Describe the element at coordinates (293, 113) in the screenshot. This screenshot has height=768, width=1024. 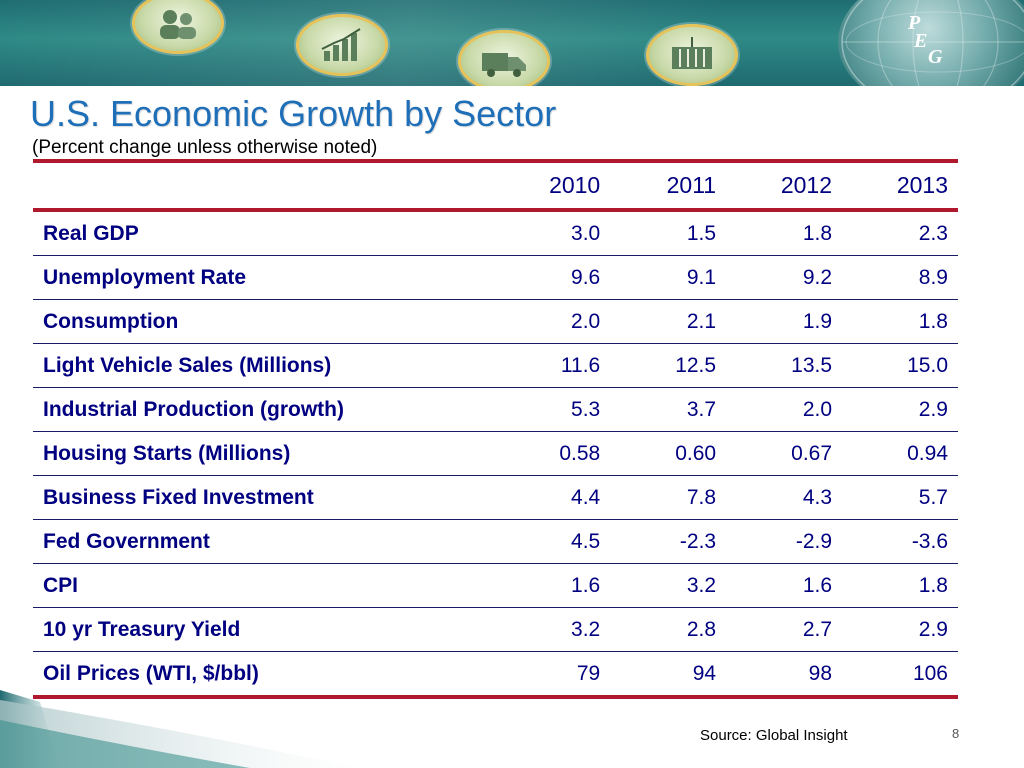
I see `slide-title: U.S. Economic Growth by Sector` at that location.